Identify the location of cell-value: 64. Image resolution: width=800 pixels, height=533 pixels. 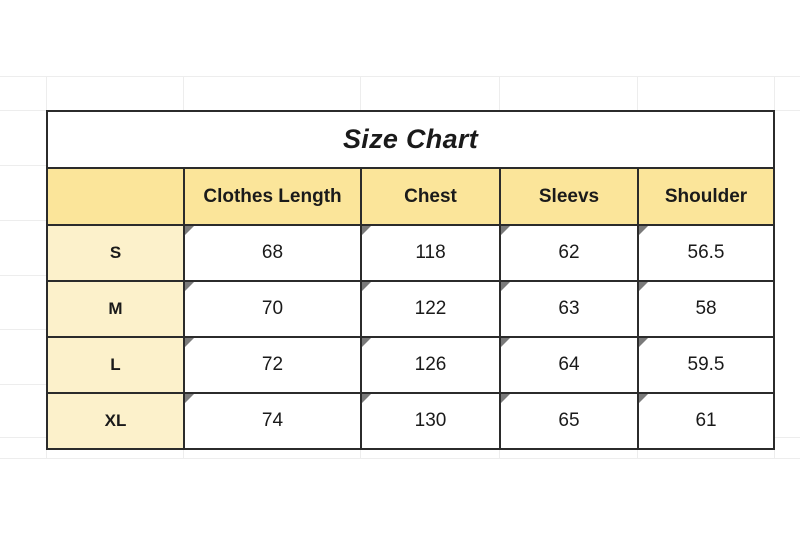
(569, 364).